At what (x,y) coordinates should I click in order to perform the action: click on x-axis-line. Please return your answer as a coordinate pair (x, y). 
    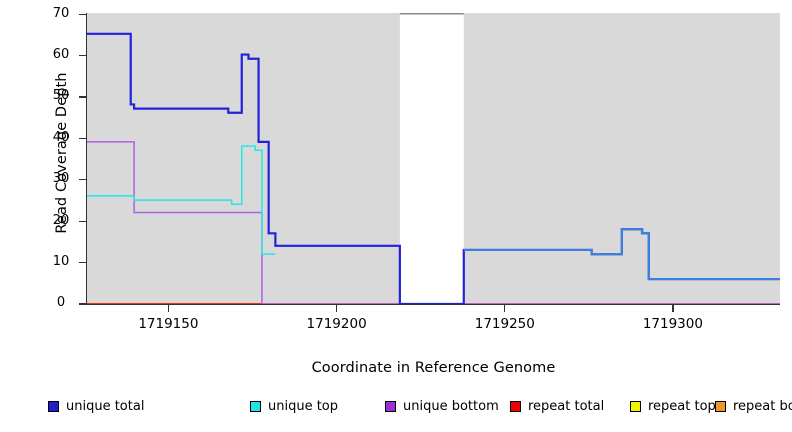
    Looking at the image, I should click on (433, 304).